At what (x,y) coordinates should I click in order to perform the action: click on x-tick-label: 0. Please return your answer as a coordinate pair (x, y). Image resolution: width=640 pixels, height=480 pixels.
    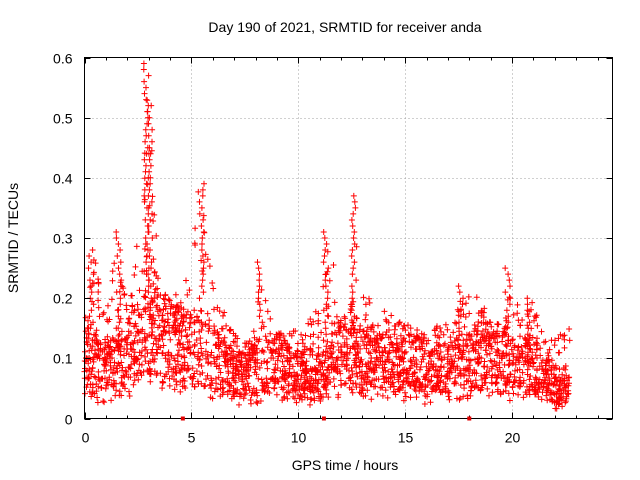
    Looking at the image, I should click on (86, 438).